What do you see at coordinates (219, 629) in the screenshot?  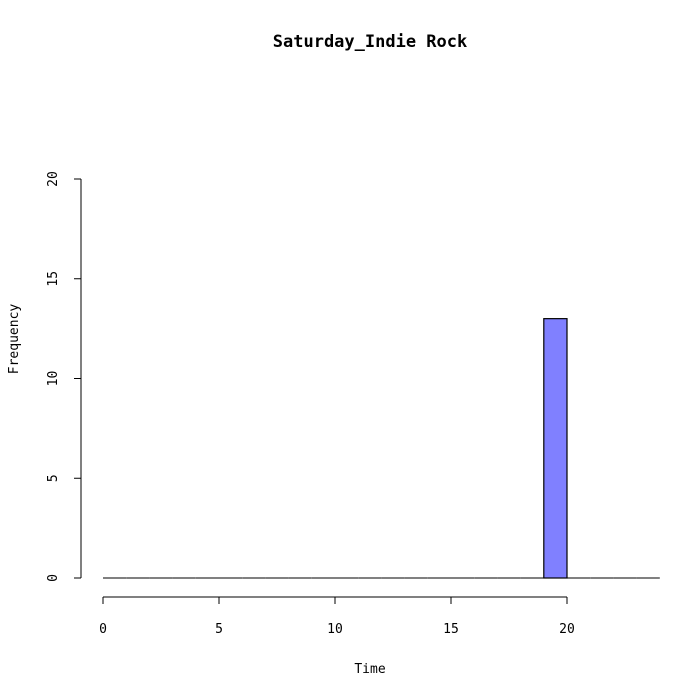 I see `x-tick-label: 5` at bounding box center [219, 629].